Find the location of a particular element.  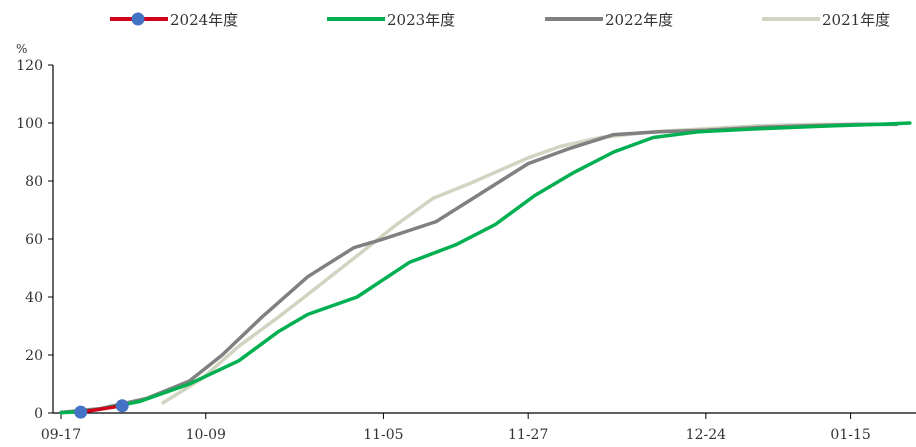

legend-label: 2021年度 is located at coordinates (856, 20).